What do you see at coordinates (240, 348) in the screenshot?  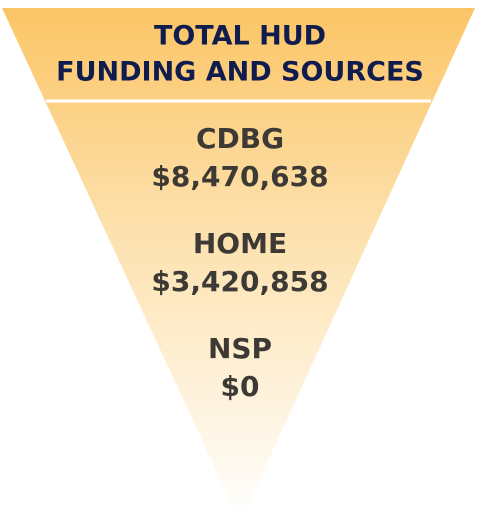 I see `item-name: NSP` at bounding box center [240, 348].